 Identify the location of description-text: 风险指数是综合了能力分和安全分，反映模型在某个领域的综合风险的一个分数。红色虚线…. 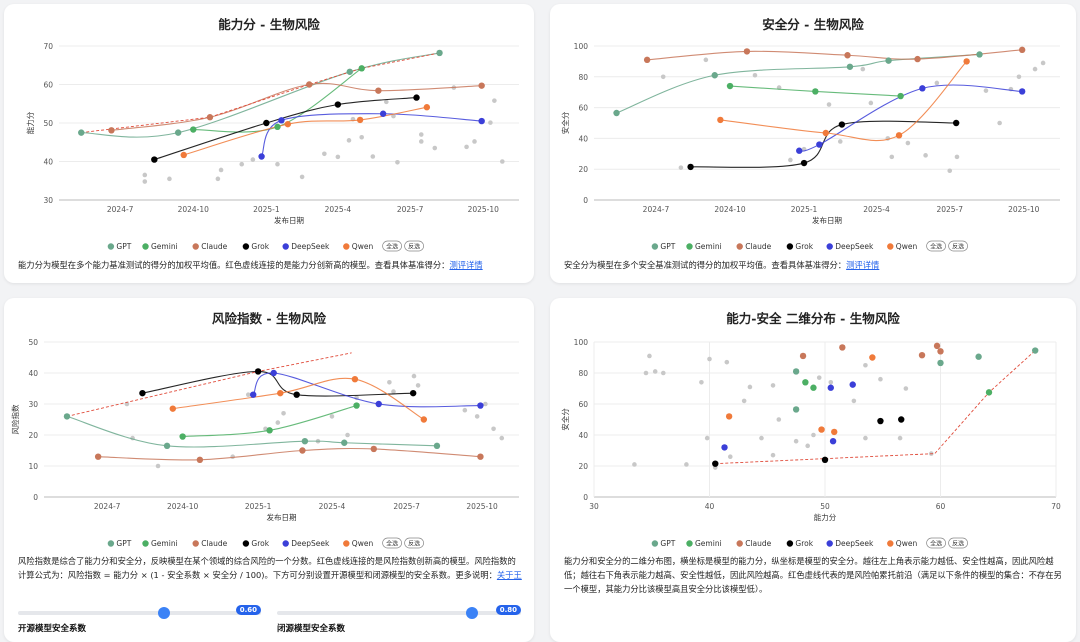
(267, 568).